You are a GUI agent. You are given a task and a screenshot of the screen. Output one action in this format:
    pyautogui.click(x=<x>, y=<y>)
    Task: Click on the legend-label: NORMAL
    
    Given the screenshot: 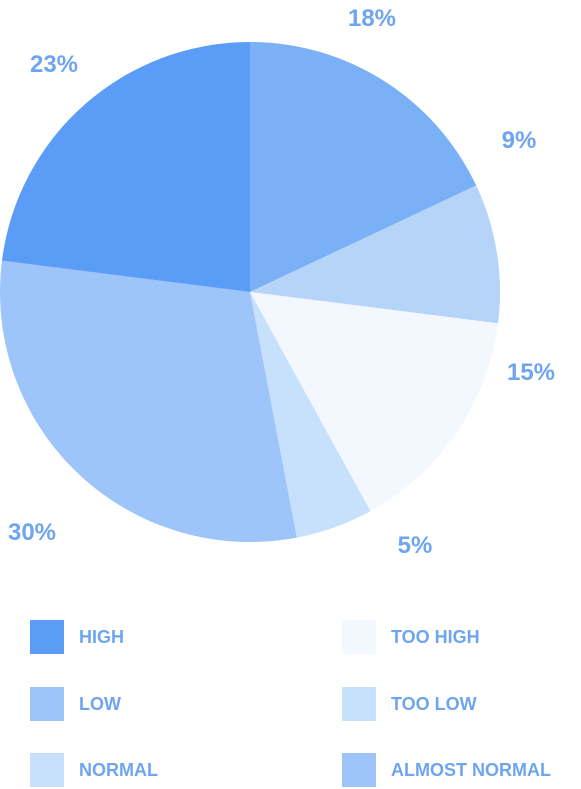 What is the action you would take?
    pyautogui.click(x=118, y=769)
    